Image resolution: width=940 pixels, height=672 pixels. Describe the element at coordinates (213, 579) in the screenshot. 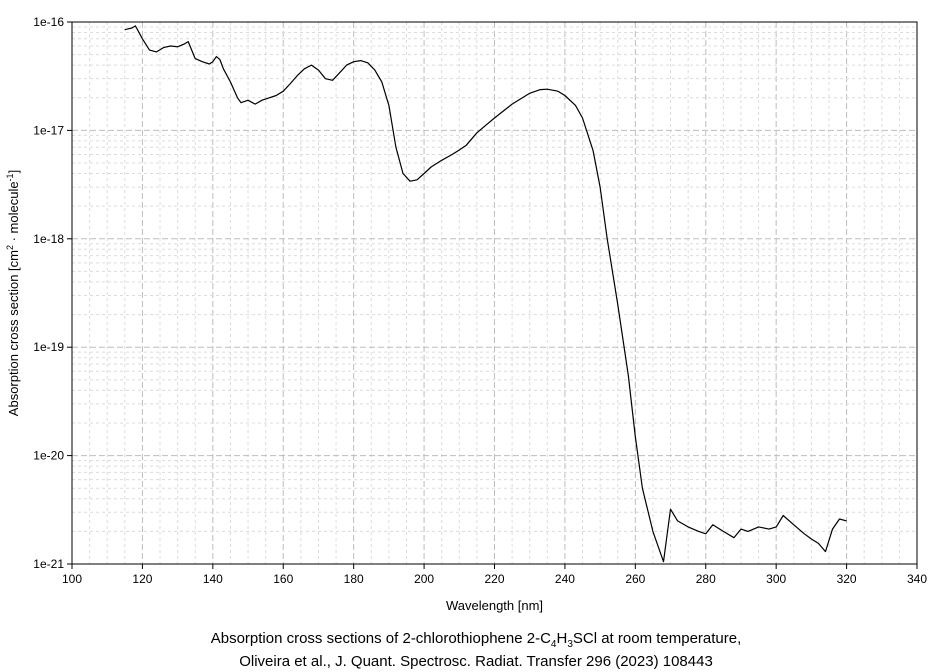

I see `x-tick-label: 140` at that location.